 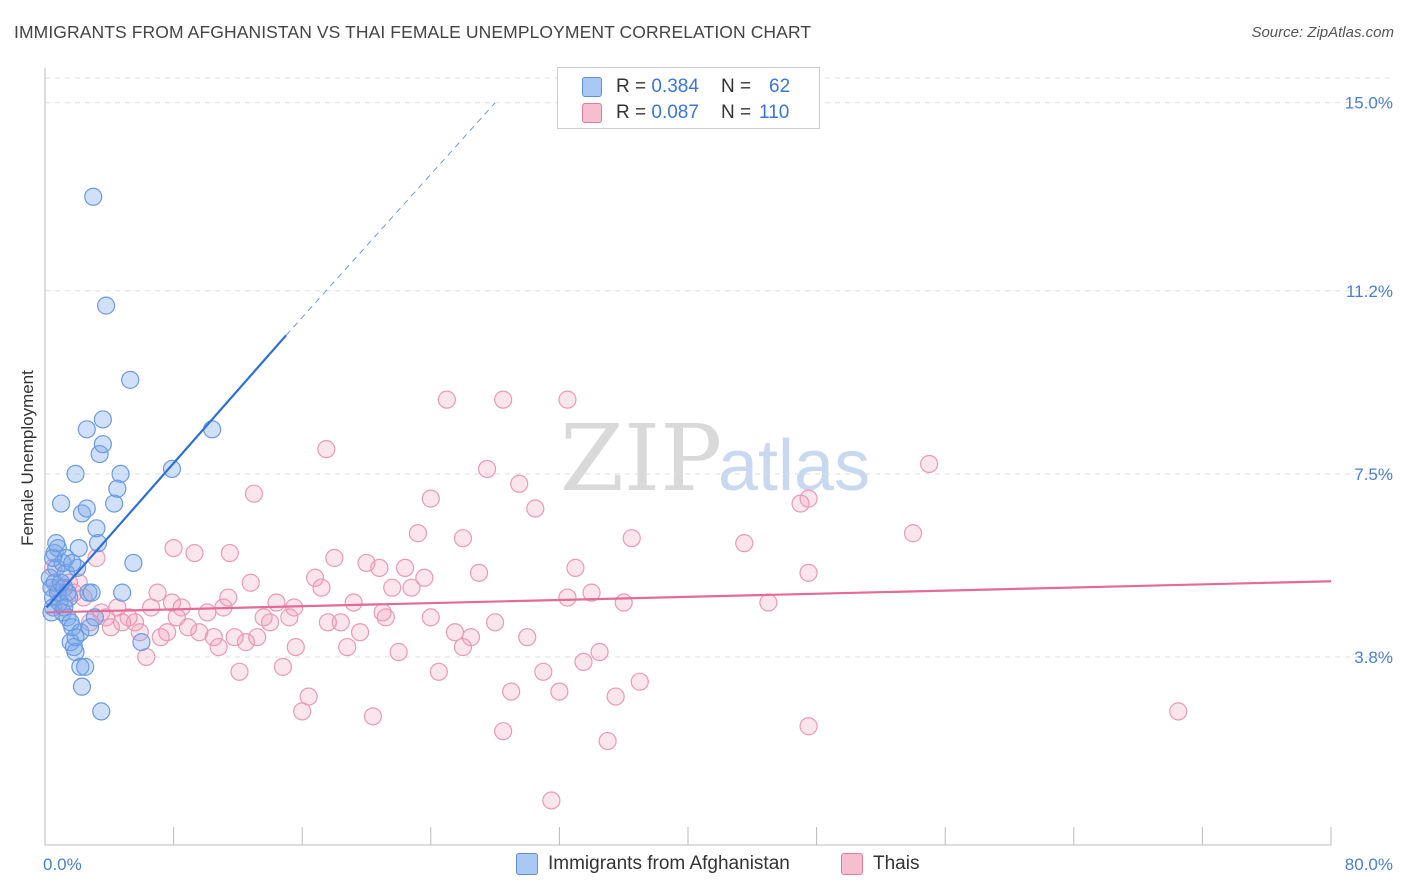 I want to click on afghanistan-trend-extension, so click(x=390, y=219).